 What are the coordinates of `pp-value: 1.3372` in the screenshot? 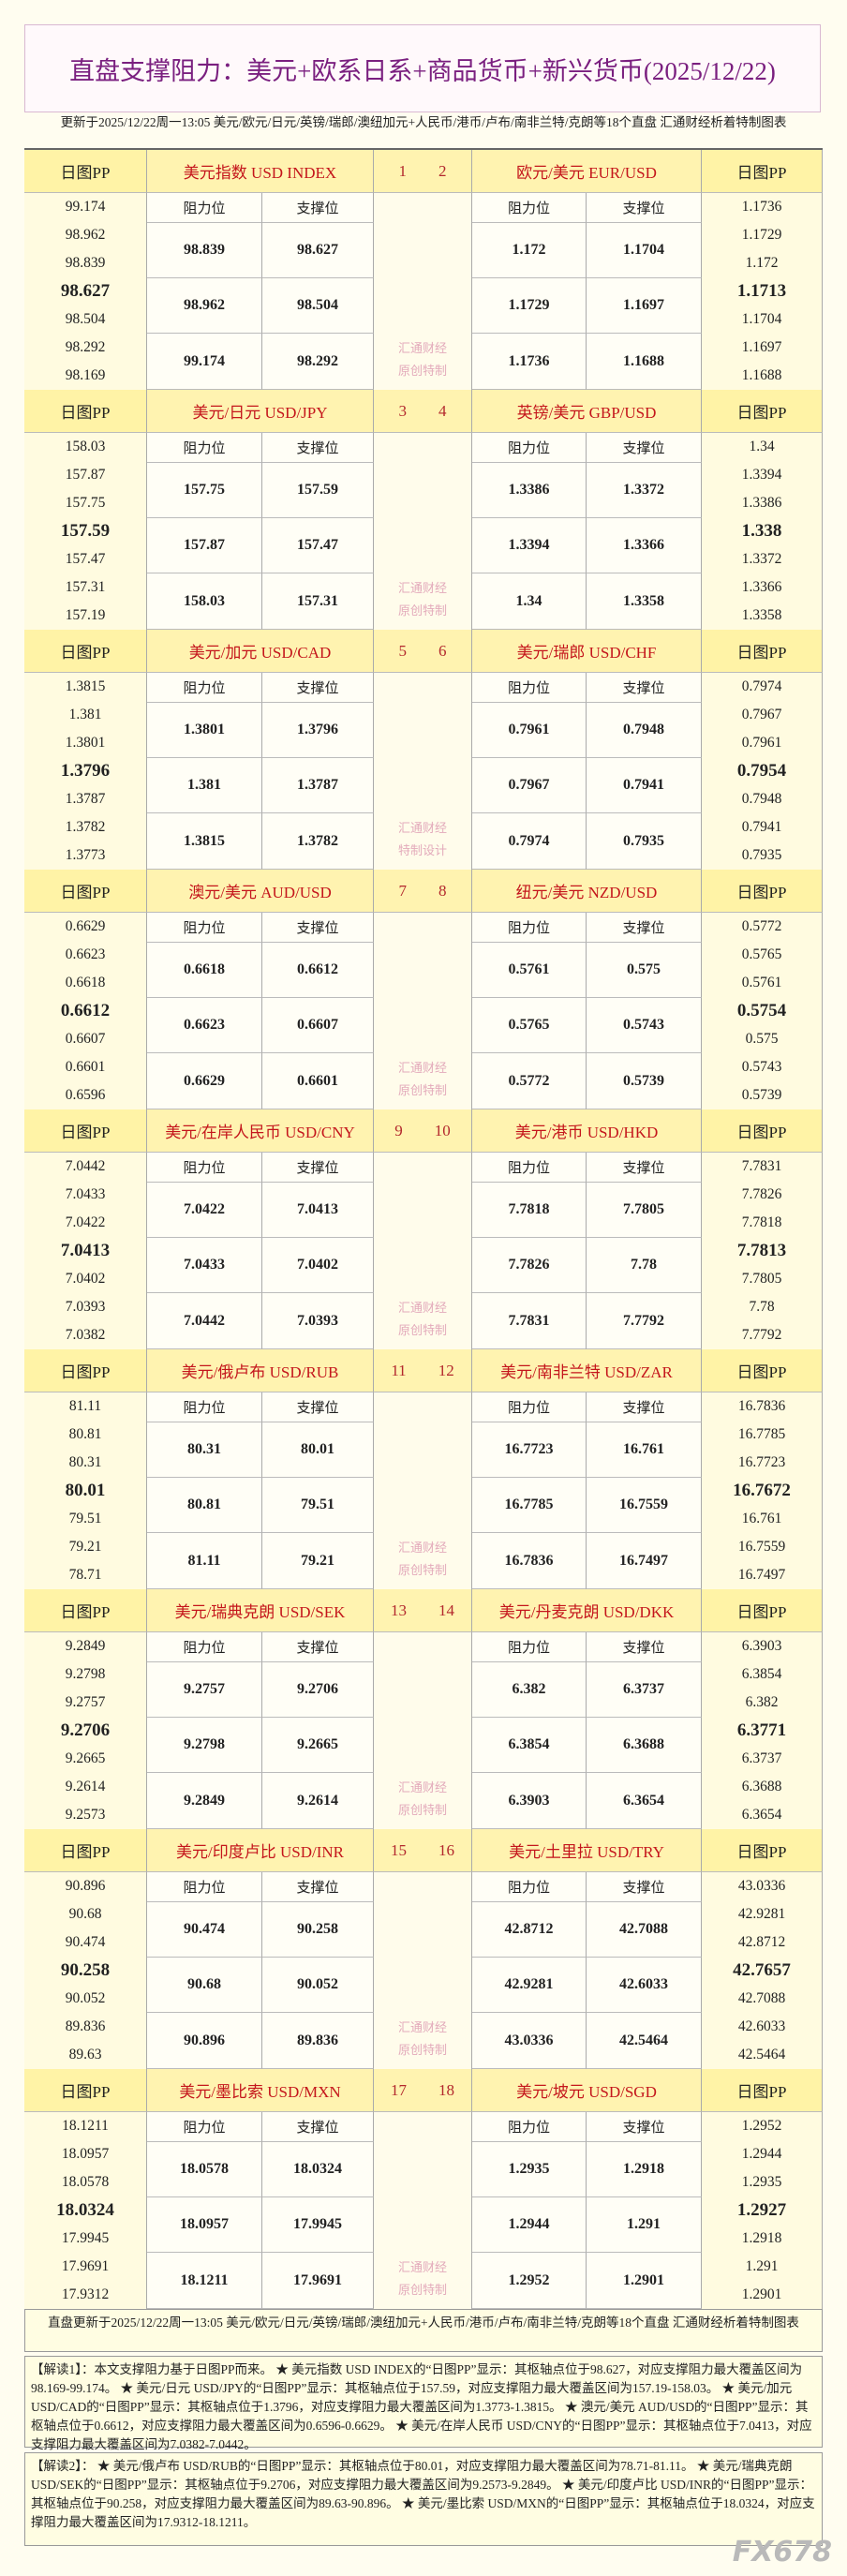 It's located at (762, 559).